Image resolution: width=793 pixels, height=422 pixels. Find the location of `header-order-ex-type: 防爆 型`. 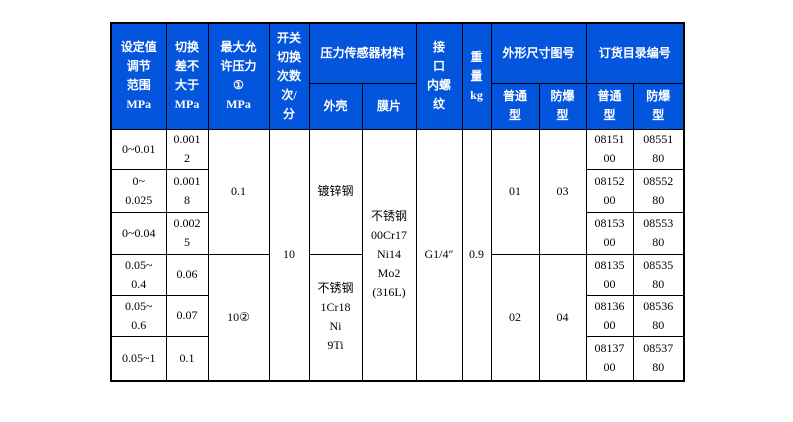

header-order-ex-type: 防爆 型 is located at coordinates (658, 106).